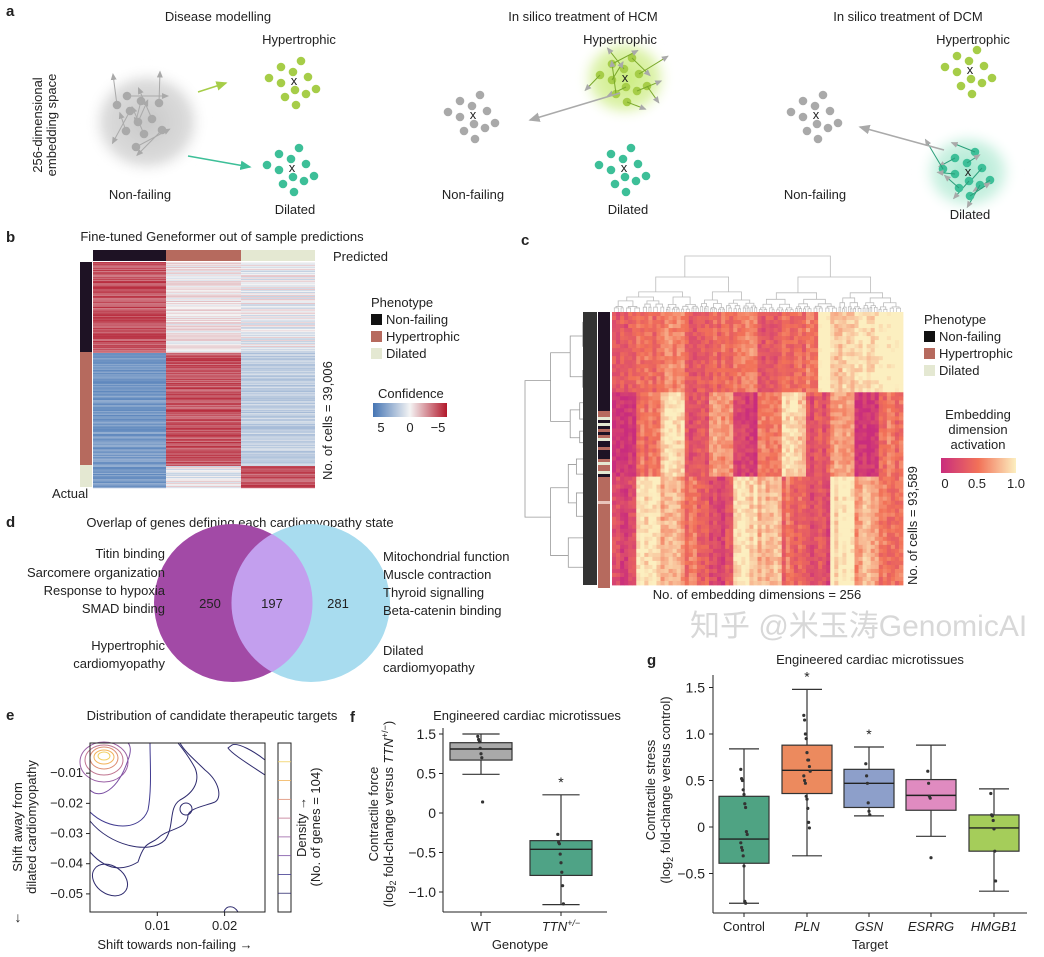 The image size is (1044, 957). I want to click on confidence-tick: 0, so click(409, 427).